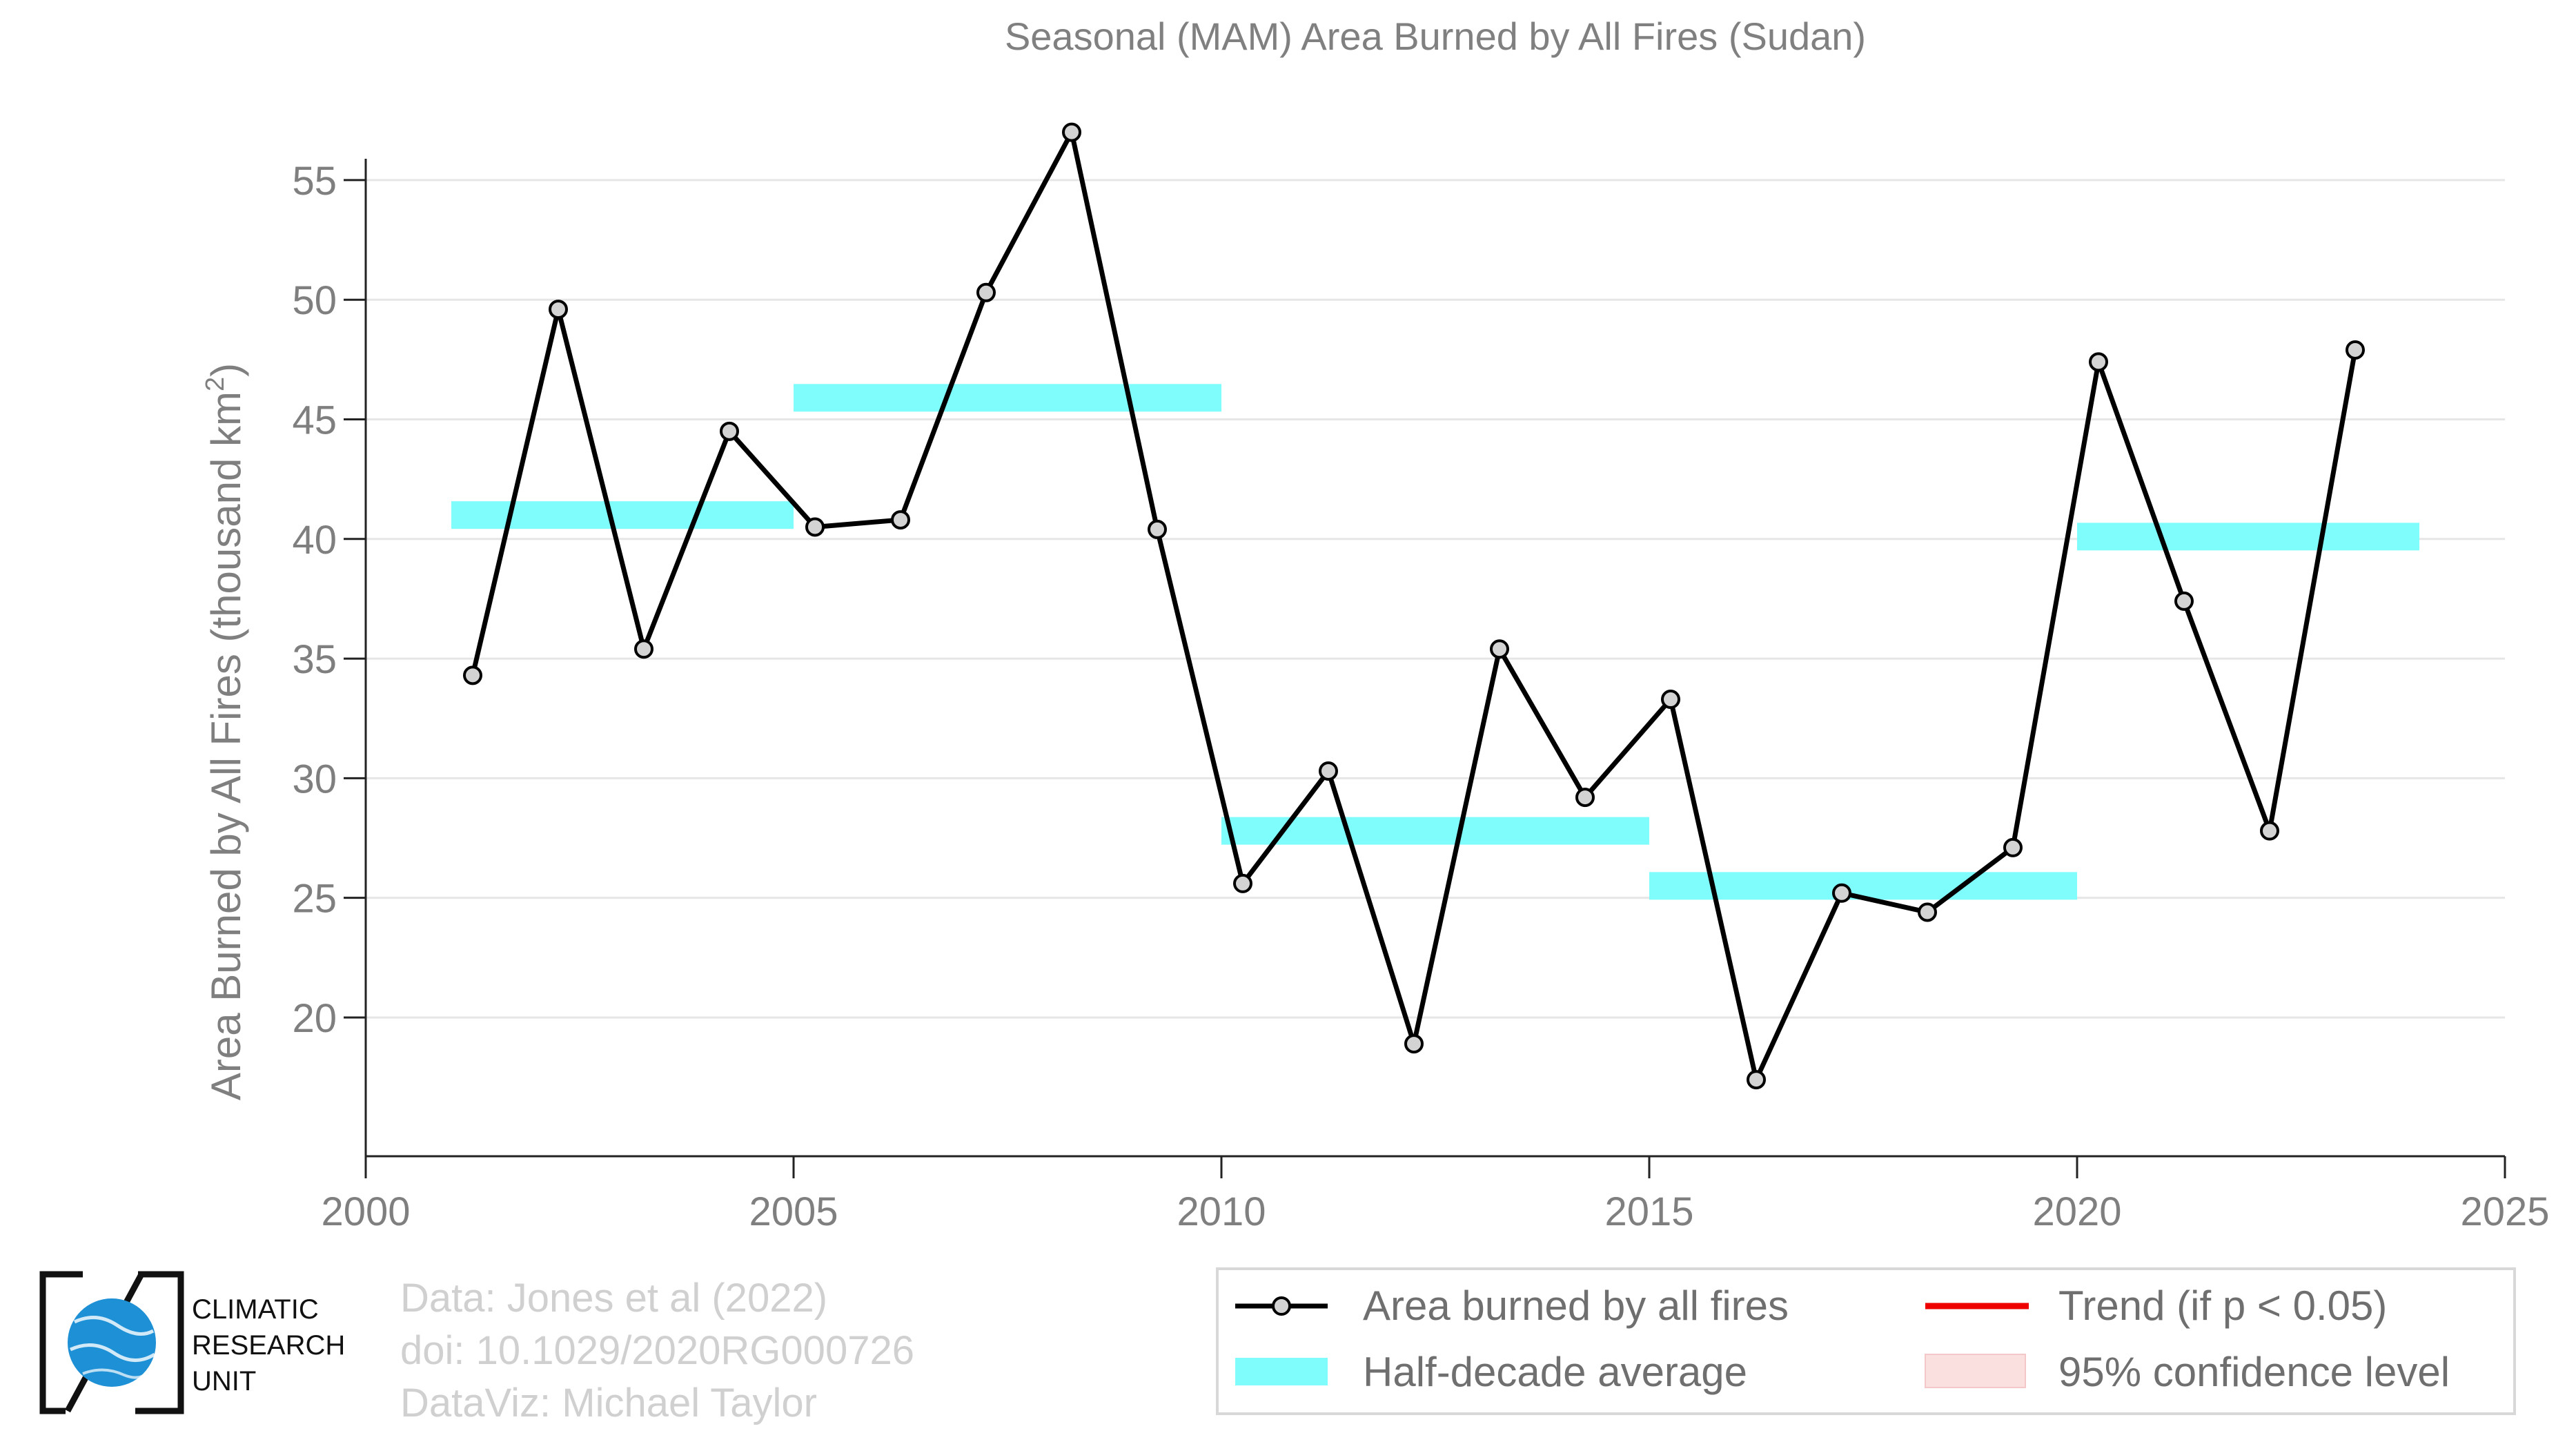  I want to click on legend-frame, so click(1866, 1341).